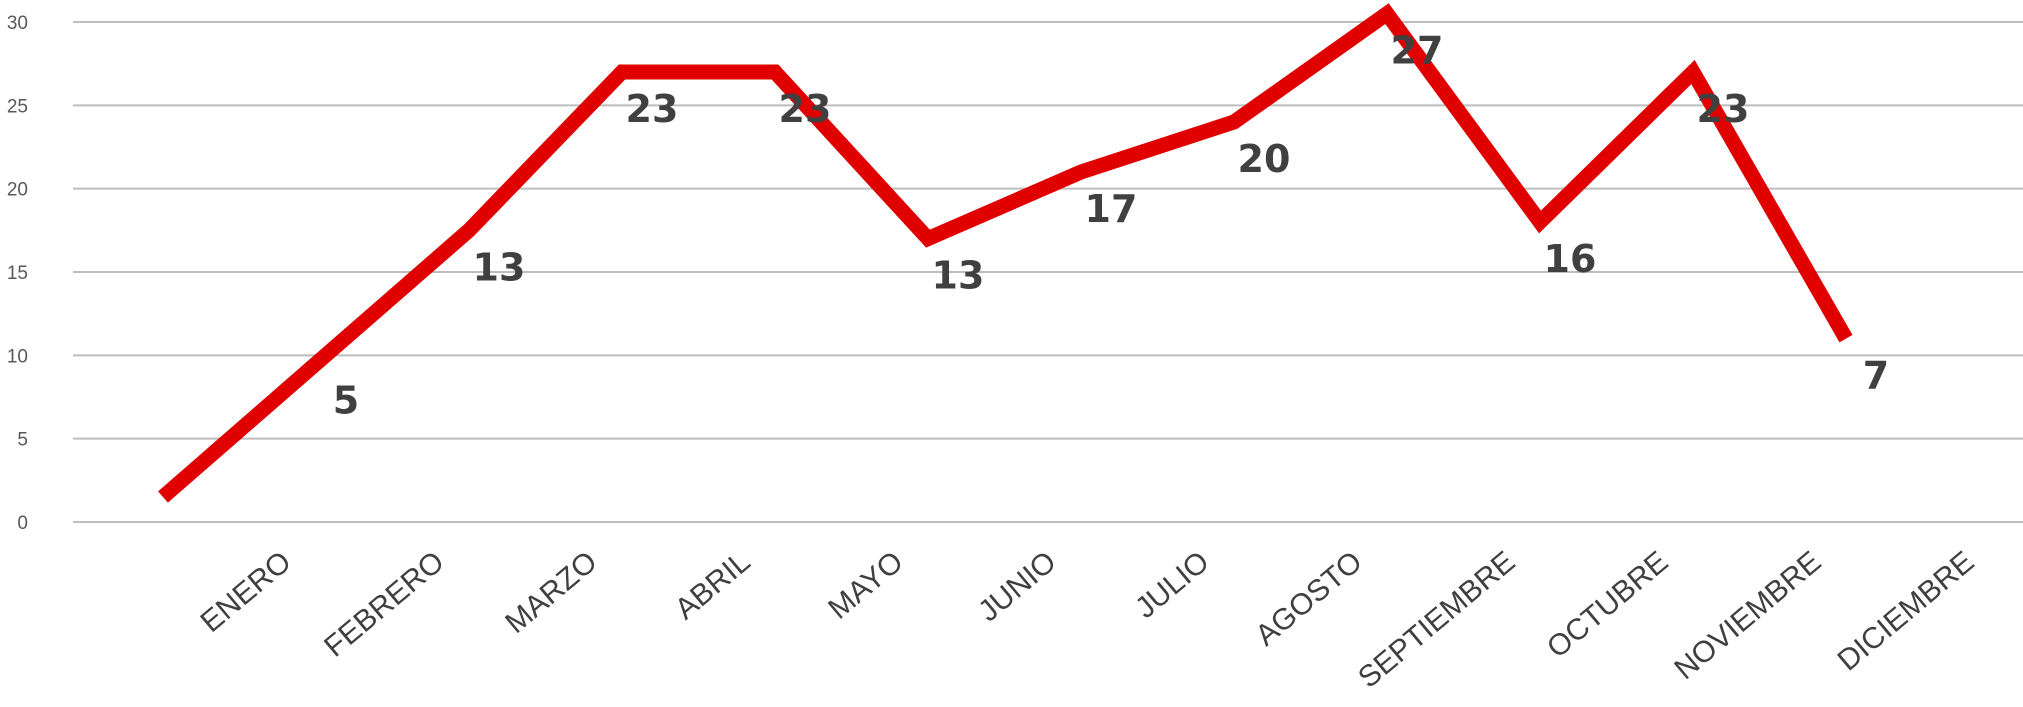  Describe the element at coordinates (1417, 51) in the screenshot. I see `data-label: 27` at that location.